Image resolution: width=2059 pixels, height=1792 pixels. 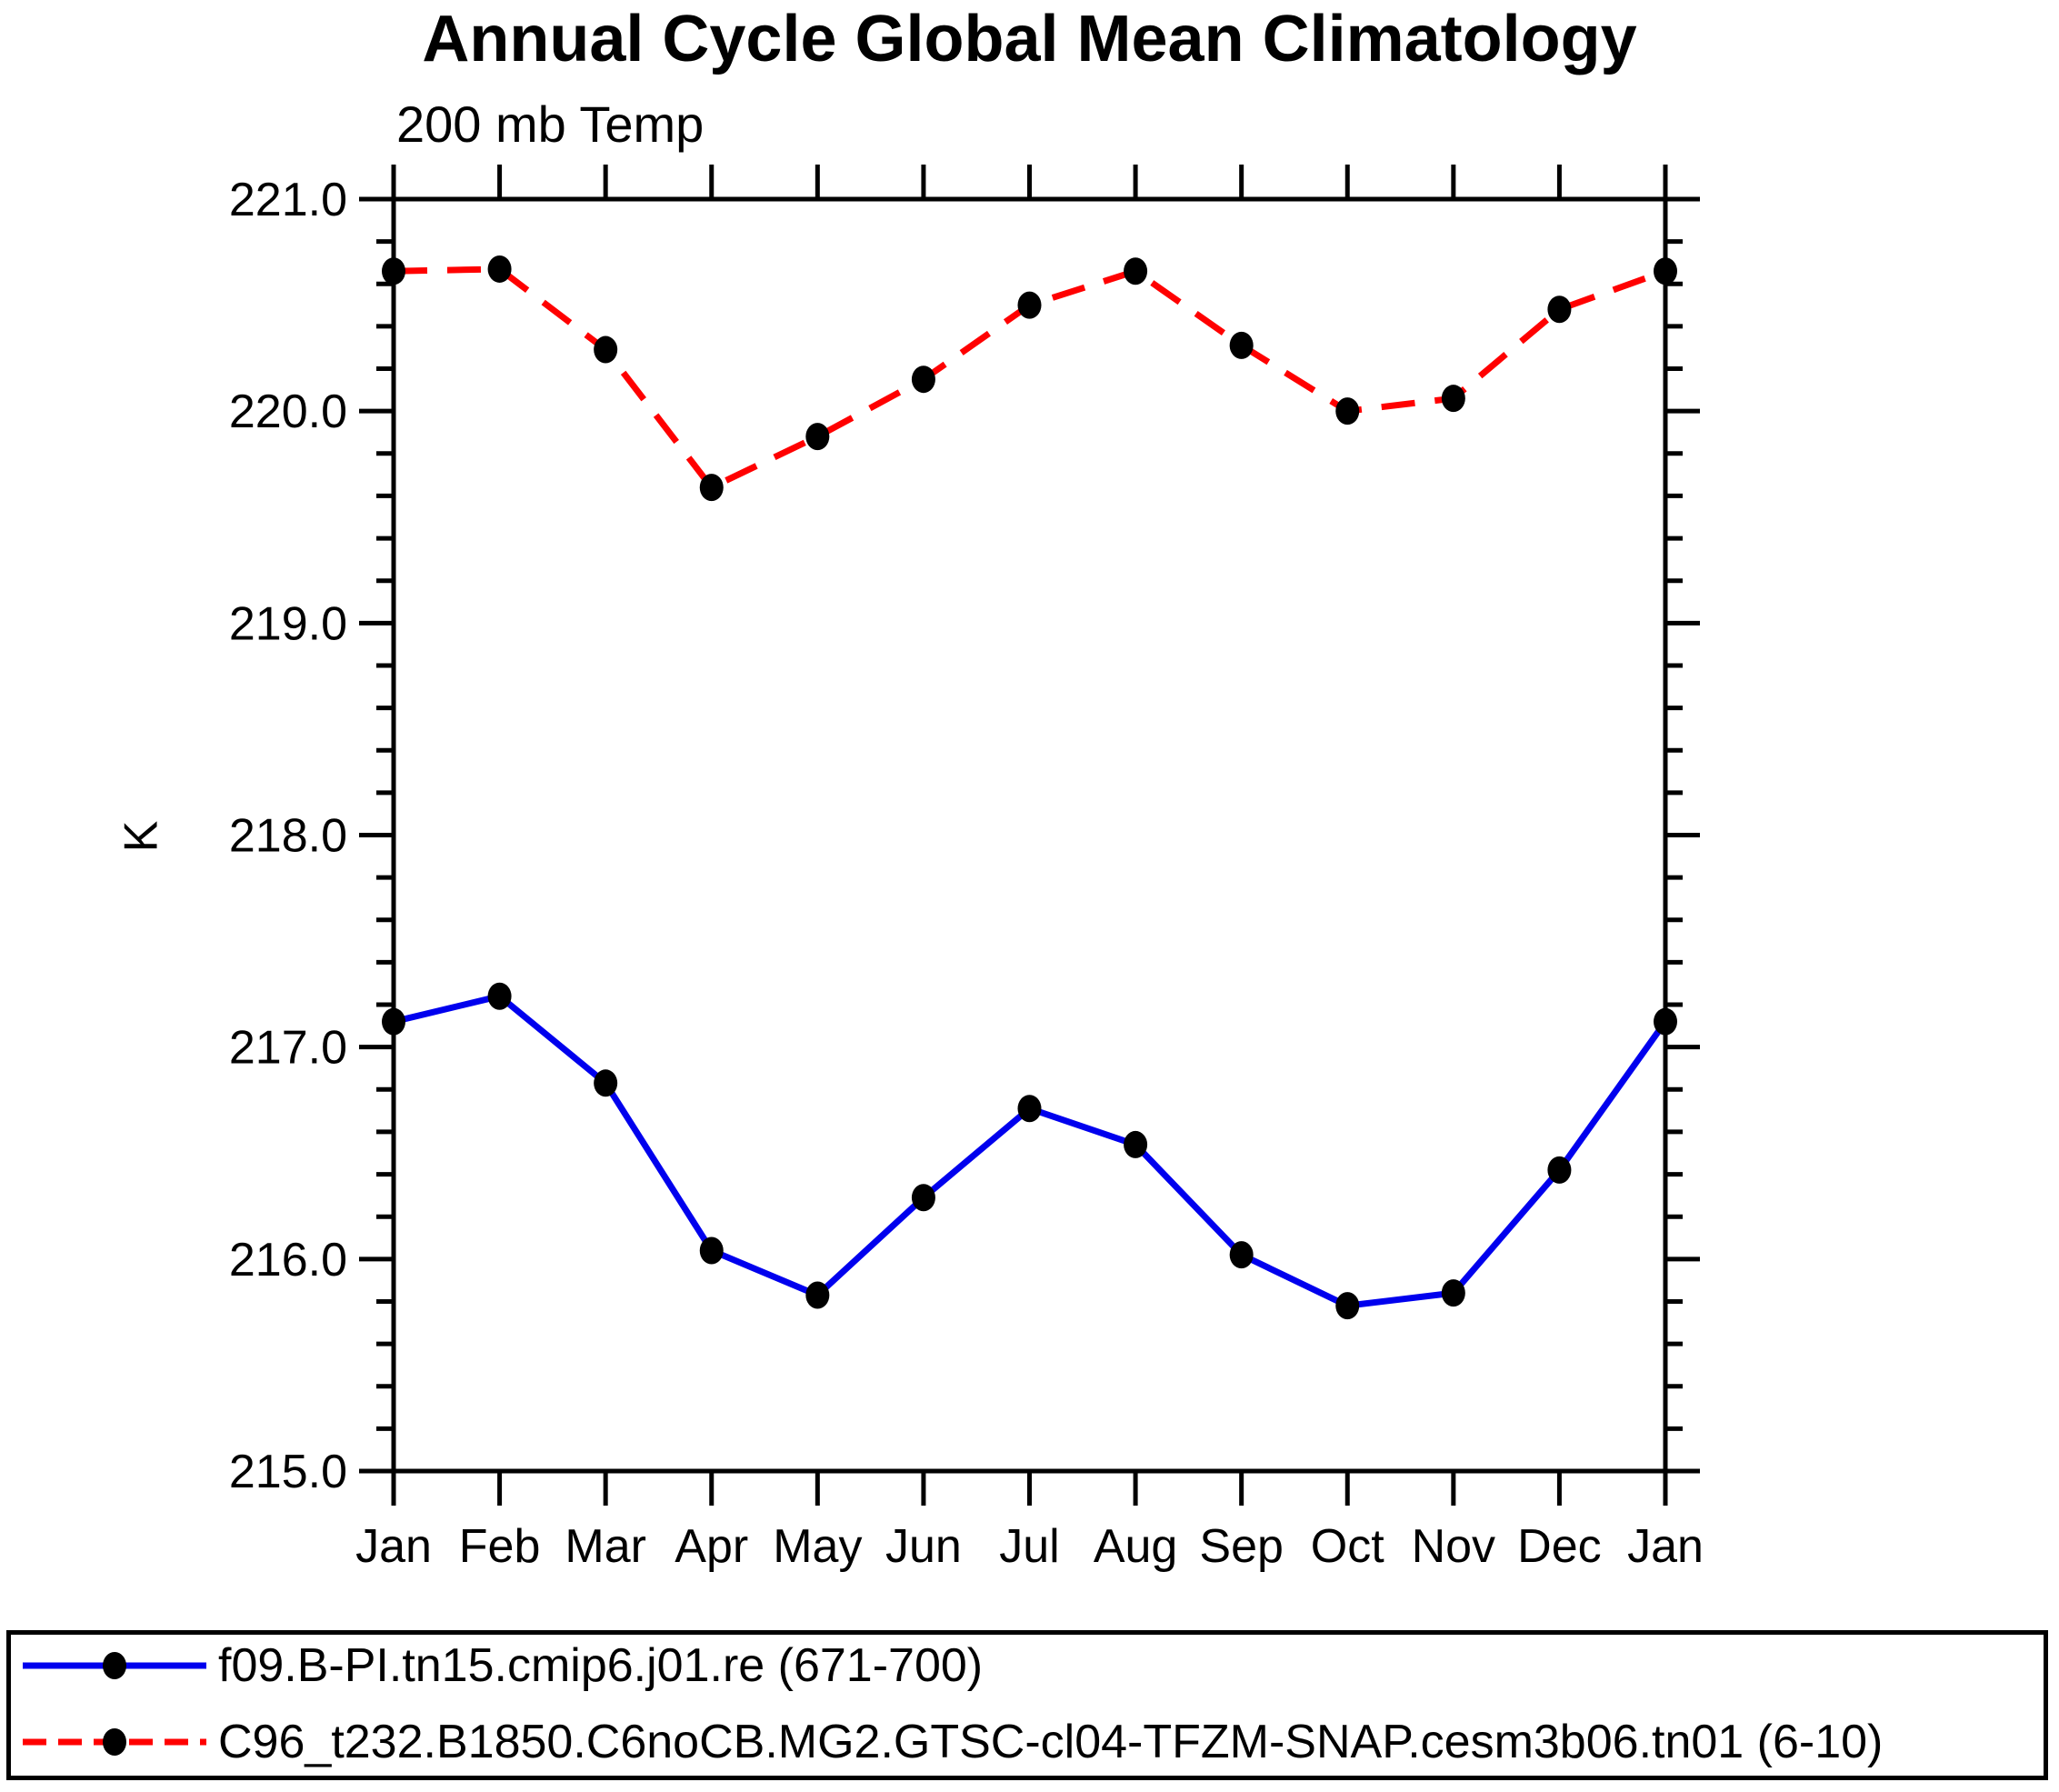 I want to click on y-tick-label: 217.0, so click(x=288, y=1048).